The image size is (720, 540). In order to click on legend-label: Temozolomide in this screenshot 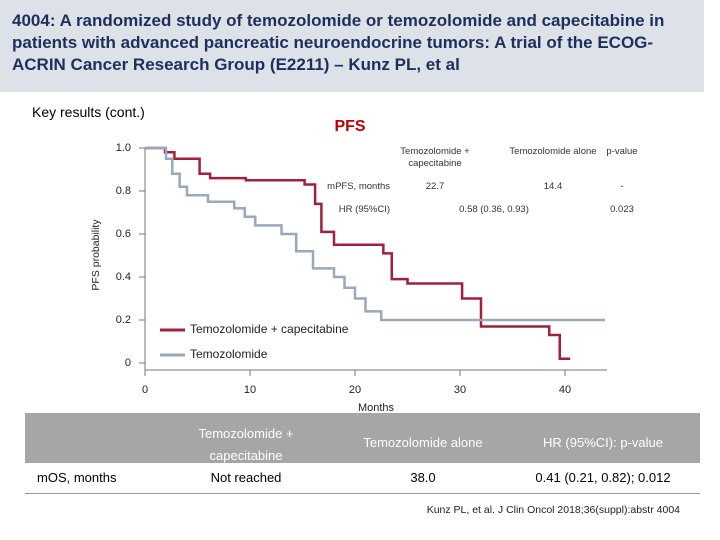, I will do `click(229, 354)`.